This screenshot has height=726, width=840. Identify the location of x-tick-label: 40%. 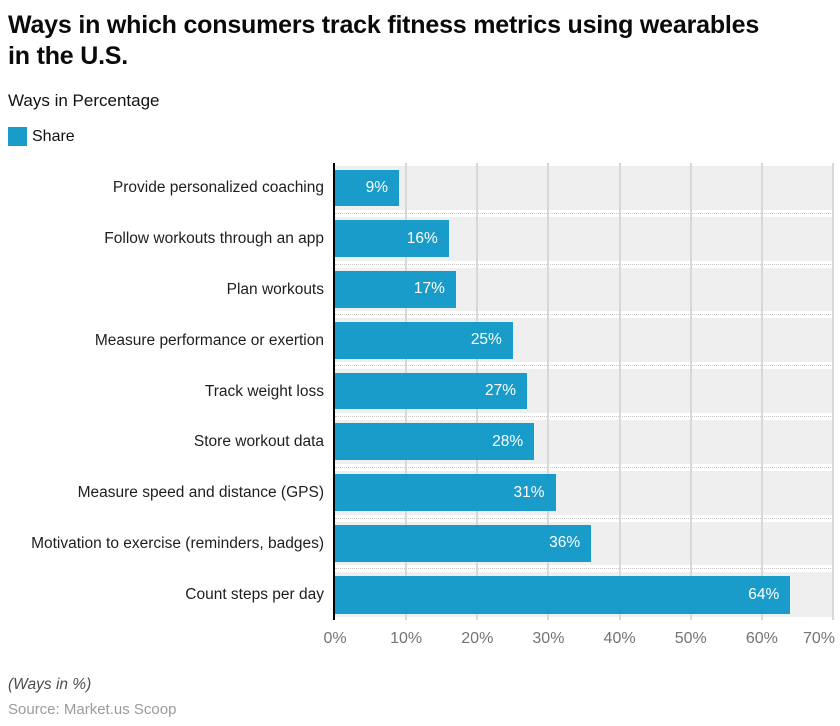
(619, 639).